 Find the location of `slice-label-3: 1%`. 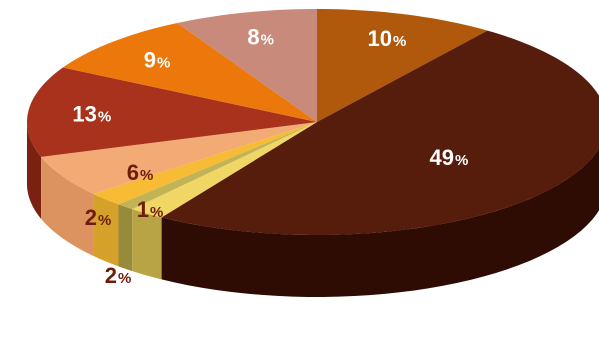

slice-label-3: 1% is located at coordinates (150, 209).